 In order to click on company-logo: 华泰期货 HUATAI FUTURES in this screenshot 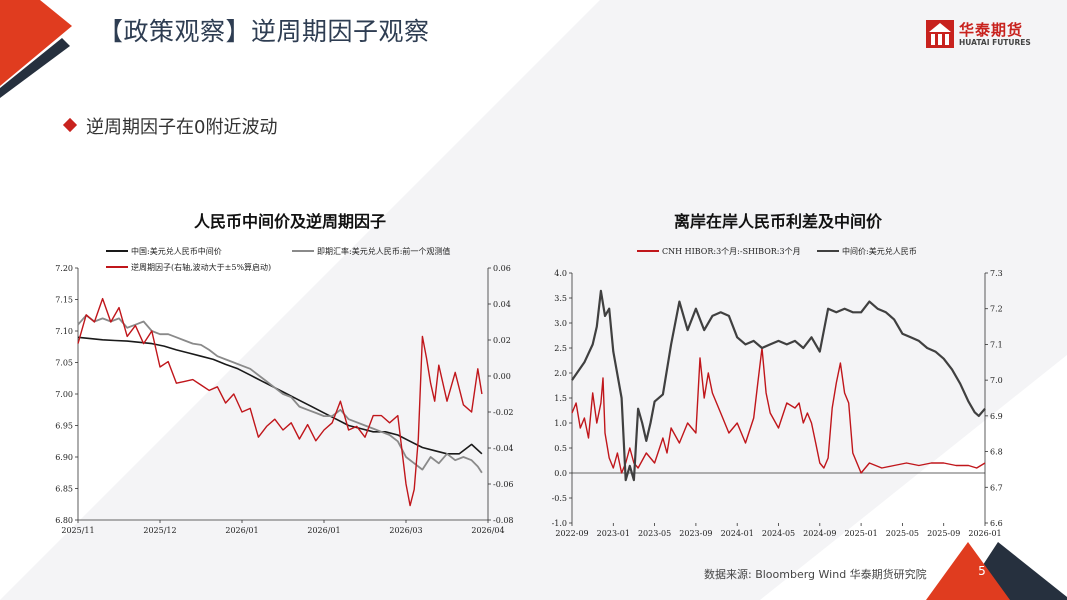, I will do `click(986, 34)`.